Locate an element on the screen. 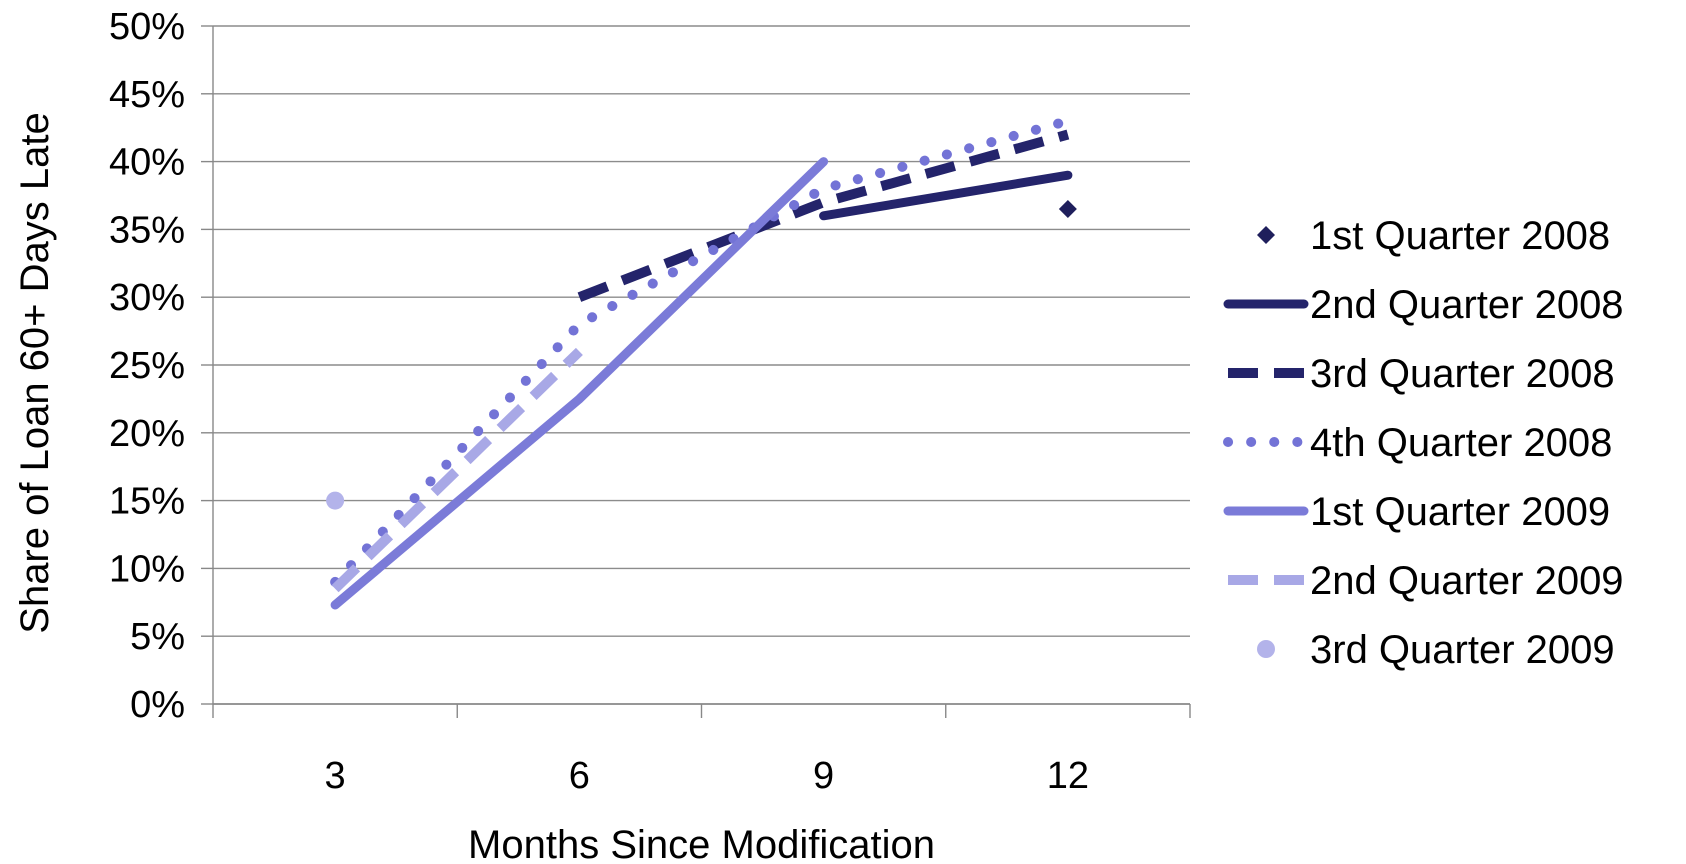 The image size is (1686, 864). series-2nd-quarter-2008 is located at coordinates (946, 195).